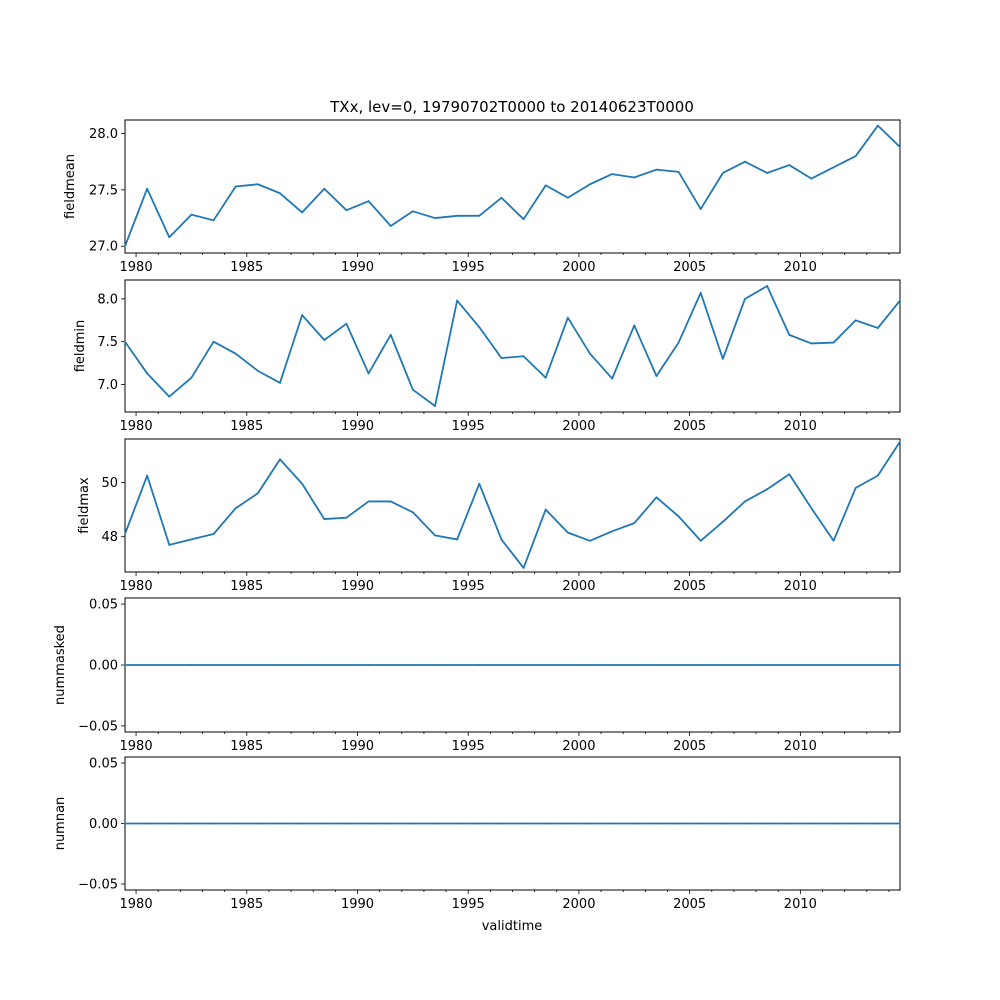 Image resolution: width=1000 pixels, height=1000 pixels. I want to click on axes-frame-fieldmin, so click(512, 346).